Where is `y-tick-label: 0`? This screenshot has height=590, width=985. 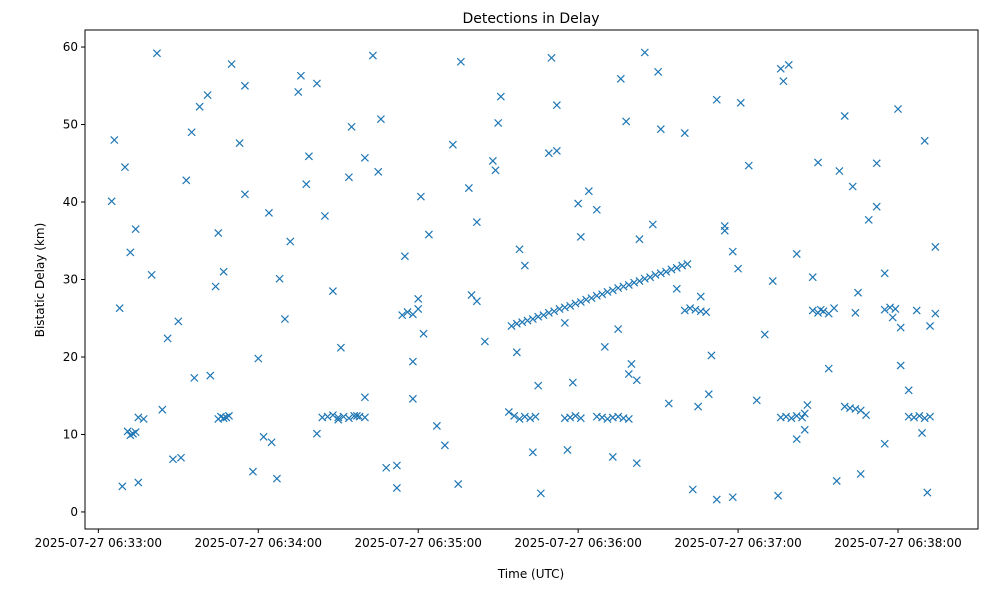 y-tick-label: 0 is located at coordinates (74, 512).